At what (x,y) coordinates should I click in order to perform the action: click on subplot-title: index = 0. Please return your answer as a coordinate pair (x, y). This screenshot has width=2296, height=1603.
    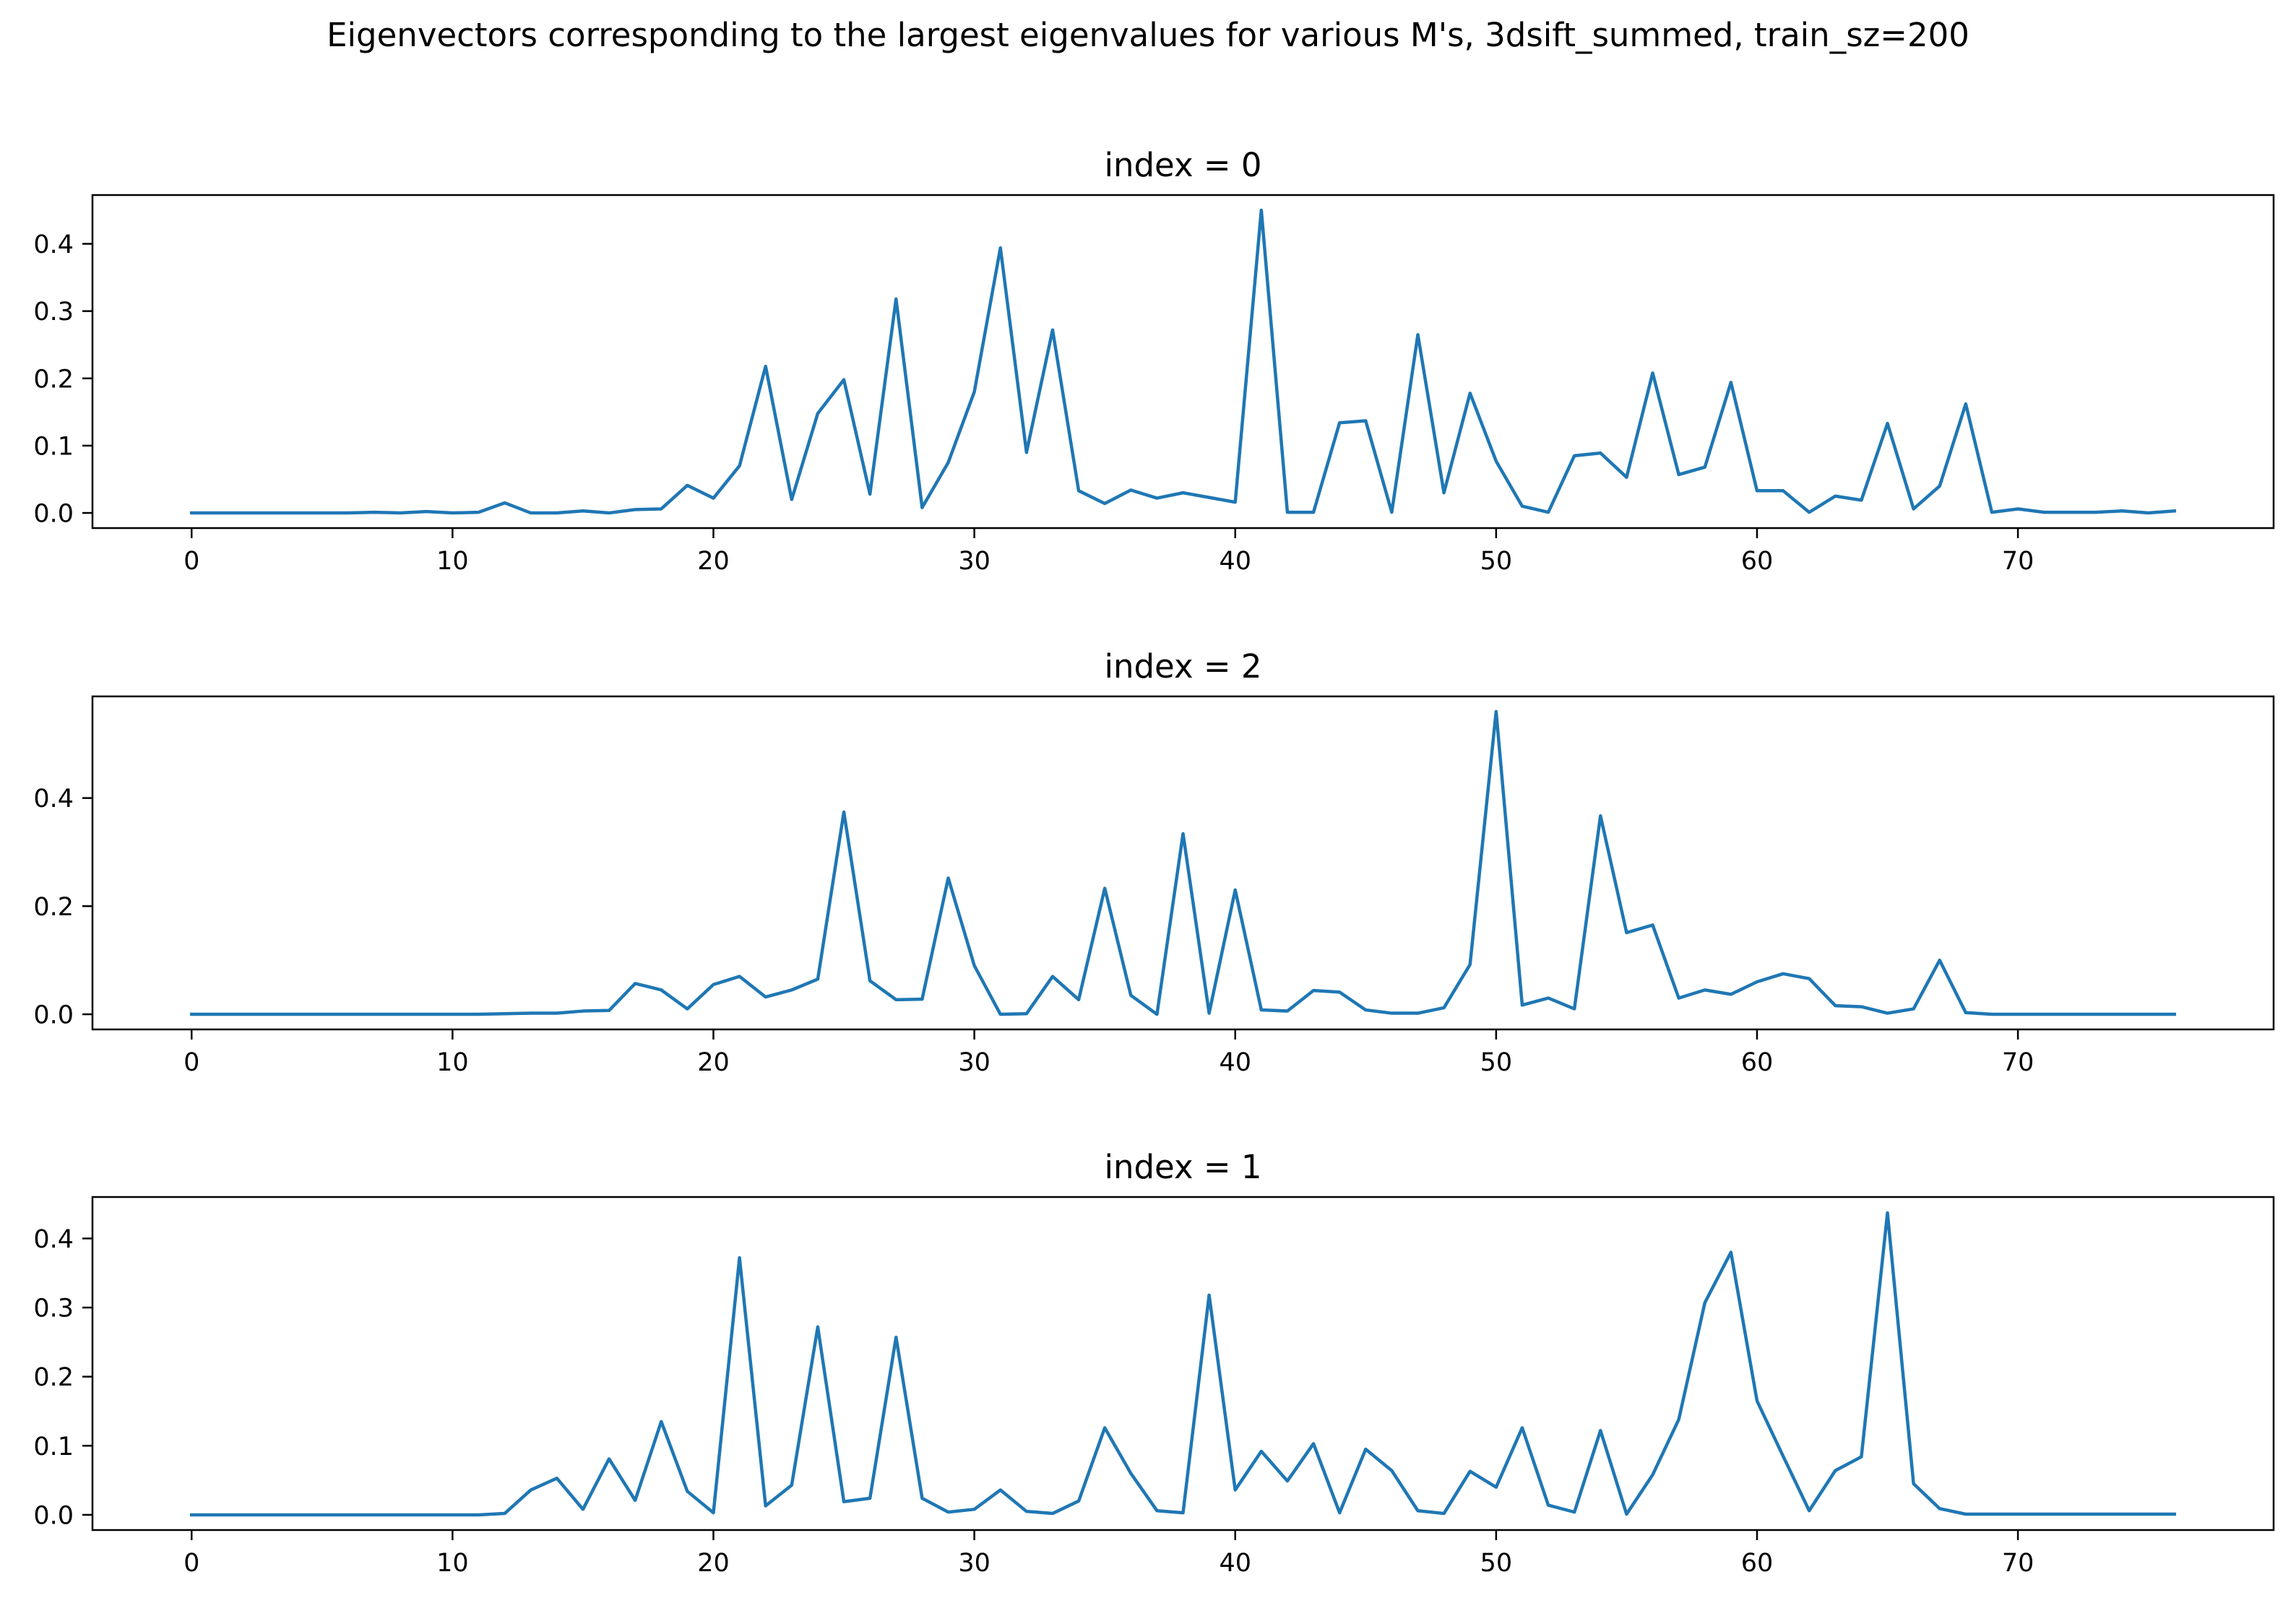
    Looking at the image, I should click on (1182, 165).